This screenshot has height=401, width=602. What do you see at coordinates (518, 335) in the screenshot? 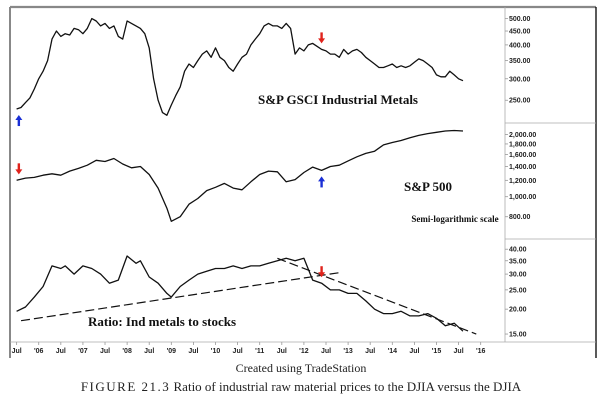
I see `y-tick-label: 15.00` at bounding box center [518, 335].